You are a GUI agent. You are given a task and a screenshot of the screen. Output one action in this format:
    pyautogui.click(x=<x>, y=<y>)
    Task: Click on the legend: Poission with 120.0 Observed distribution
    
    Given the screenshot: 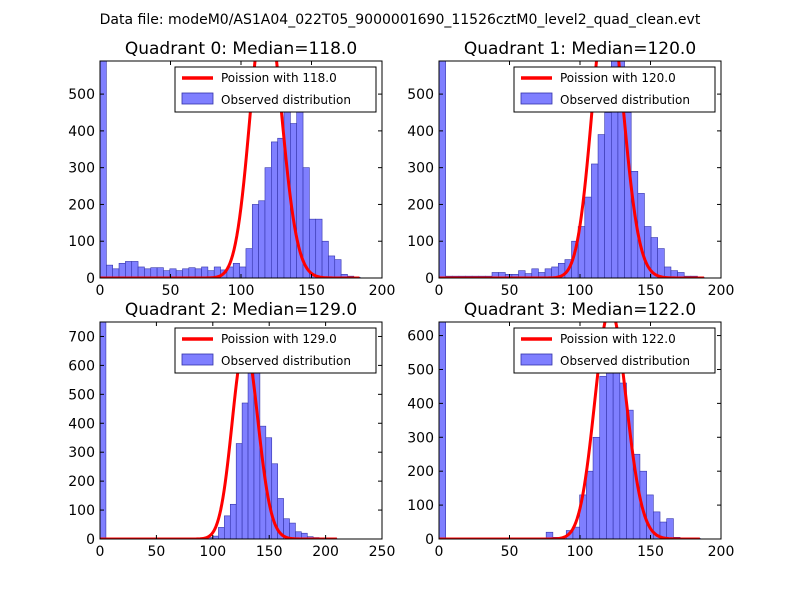 What is the action you would take?
    pyautogui.click(x=614, y=89)
    